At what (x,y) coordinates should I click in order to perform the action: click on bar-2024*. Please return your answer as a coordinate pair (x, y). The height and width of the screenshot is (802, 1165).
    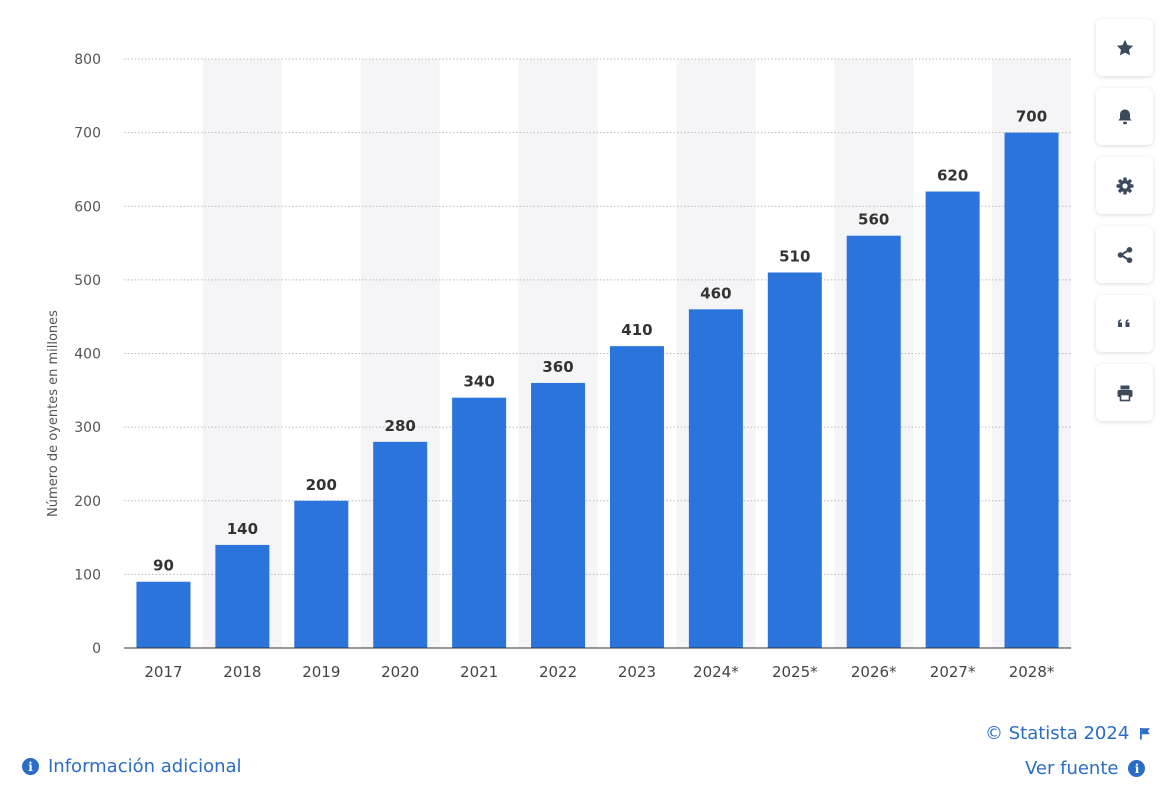
    Looking at the image, I should click on (715, 478).